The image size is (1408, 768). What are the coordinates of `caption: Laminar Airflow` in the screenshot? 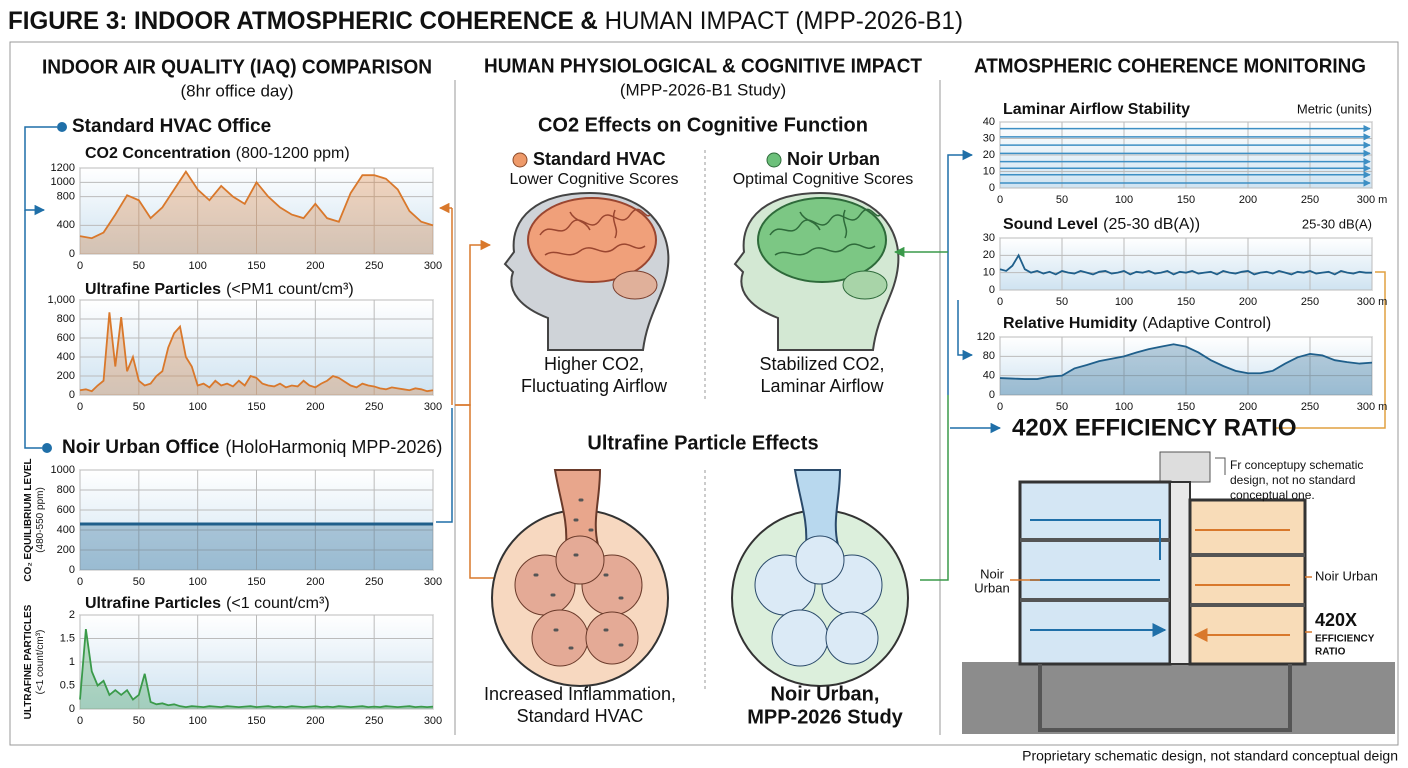 It's located at (822, 386).